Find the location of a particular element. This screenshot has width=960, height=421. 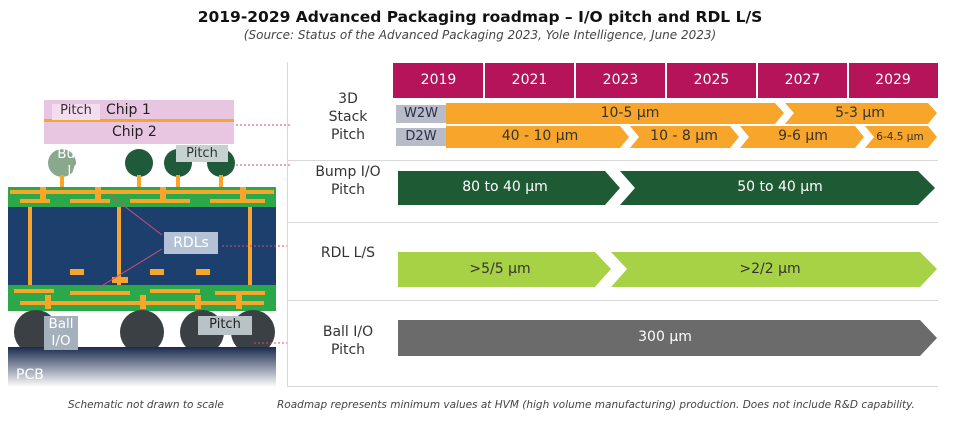

label-rdls: RDLs is located at coordinates (191, 243).